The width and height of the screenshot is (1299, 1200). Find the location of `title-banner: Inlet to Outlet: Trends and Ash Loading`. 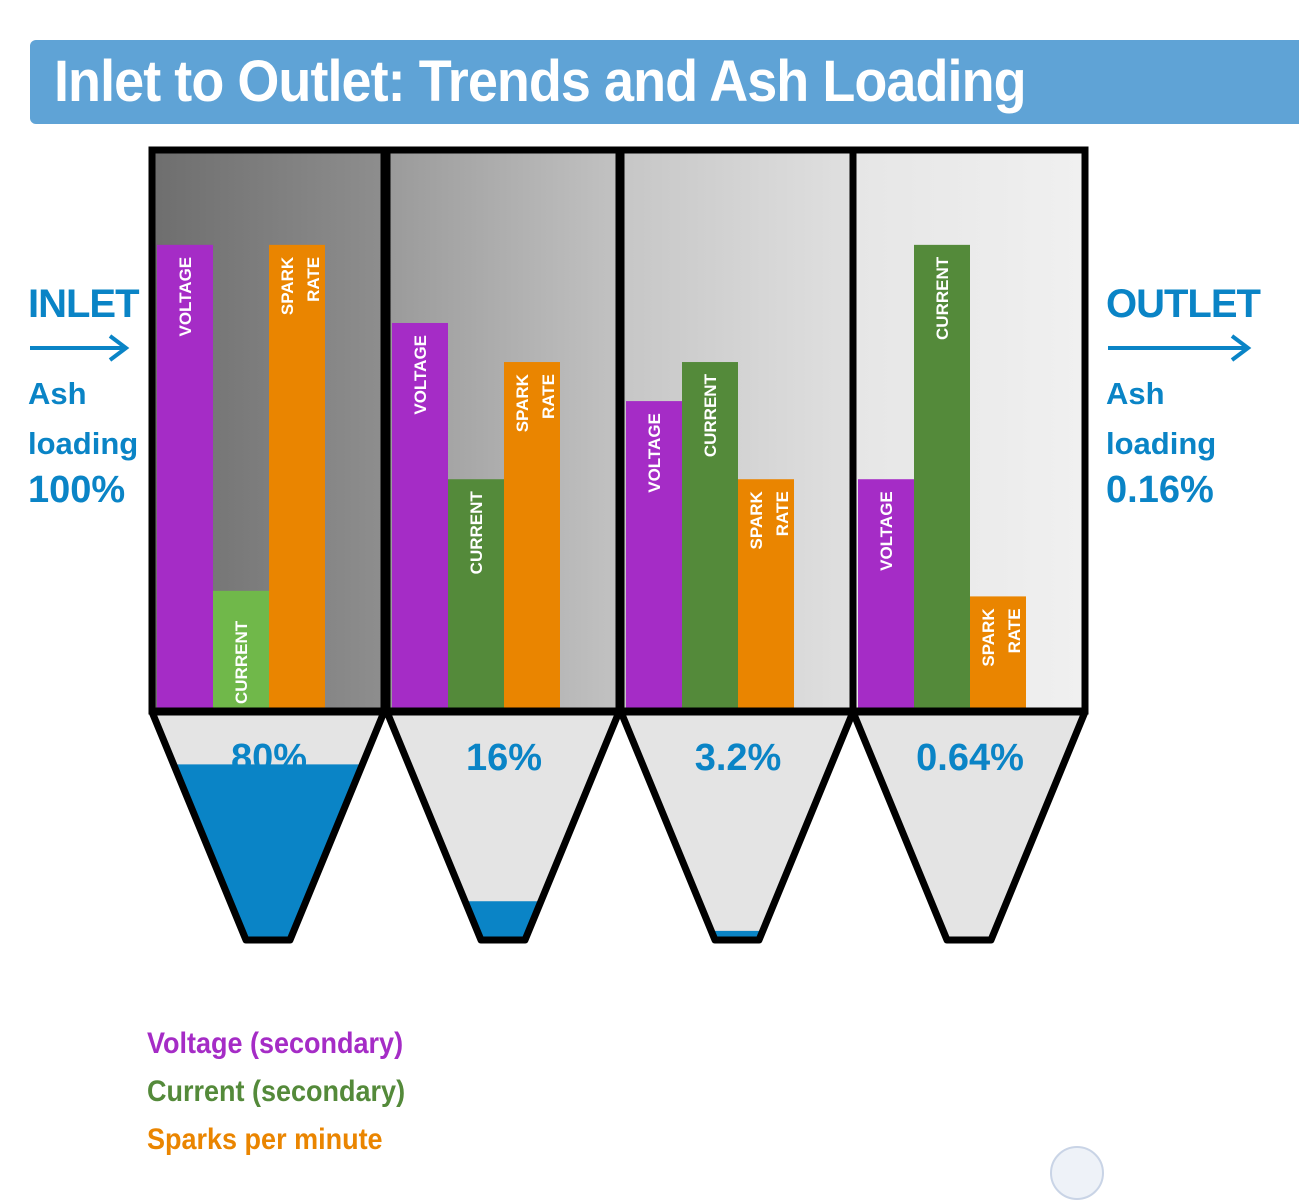

title-banner: Inlet to Outlet: Trends and Ash Loading is located at coordinates (664, 82).